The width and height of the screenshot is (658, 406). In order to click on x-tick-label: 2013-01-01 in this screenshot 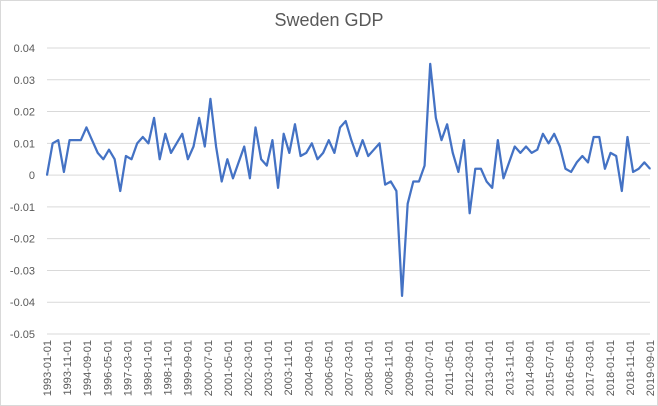, I will do `click(490, 368)`.